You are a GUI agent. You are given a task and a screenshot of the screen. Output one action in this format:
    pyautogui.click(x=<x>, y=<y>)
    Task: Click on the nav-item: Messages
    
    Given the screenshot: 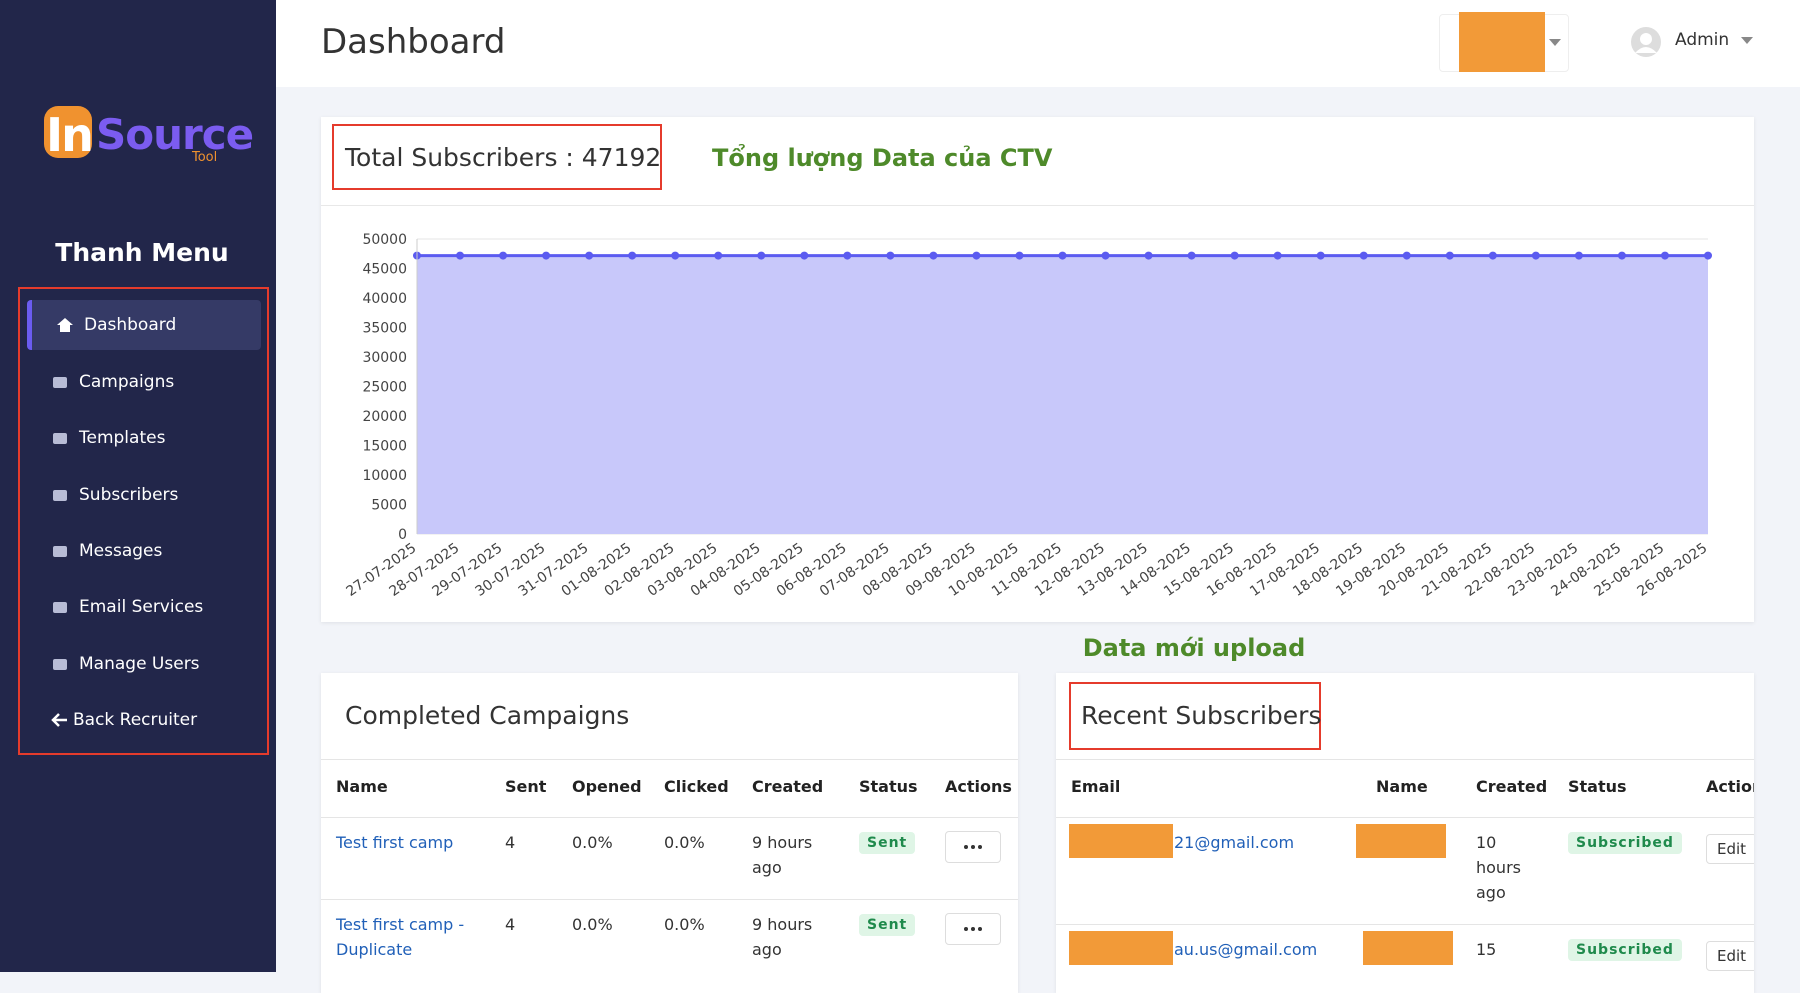 What is the action you would take?
    pyautogui.click(x=141, y=551)
    